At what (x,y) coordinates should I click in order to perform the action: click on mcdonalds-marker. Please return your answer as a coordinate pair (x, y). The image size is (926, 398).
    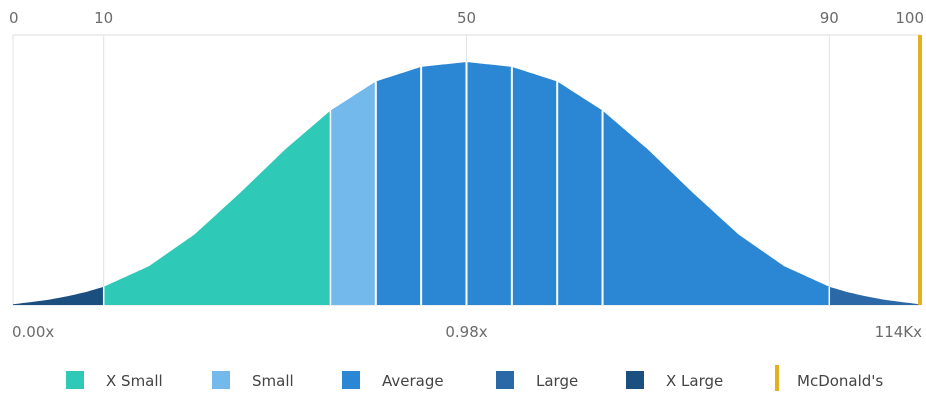
    Looking at the image, I should click on (920, 170).